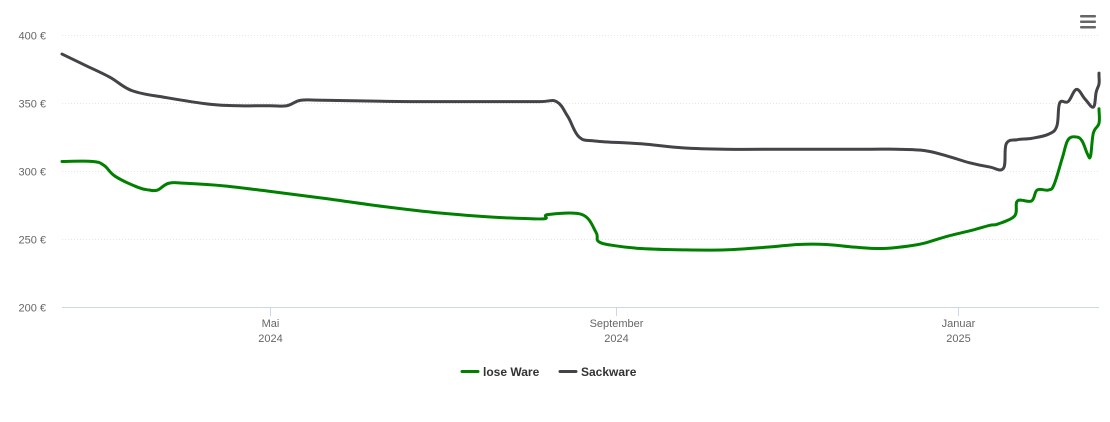 The height and width of the screenshot is (422, 1110). I want to click on x-axis: Mai 2024 September 2024 Januar 2025, so click(580, 326).